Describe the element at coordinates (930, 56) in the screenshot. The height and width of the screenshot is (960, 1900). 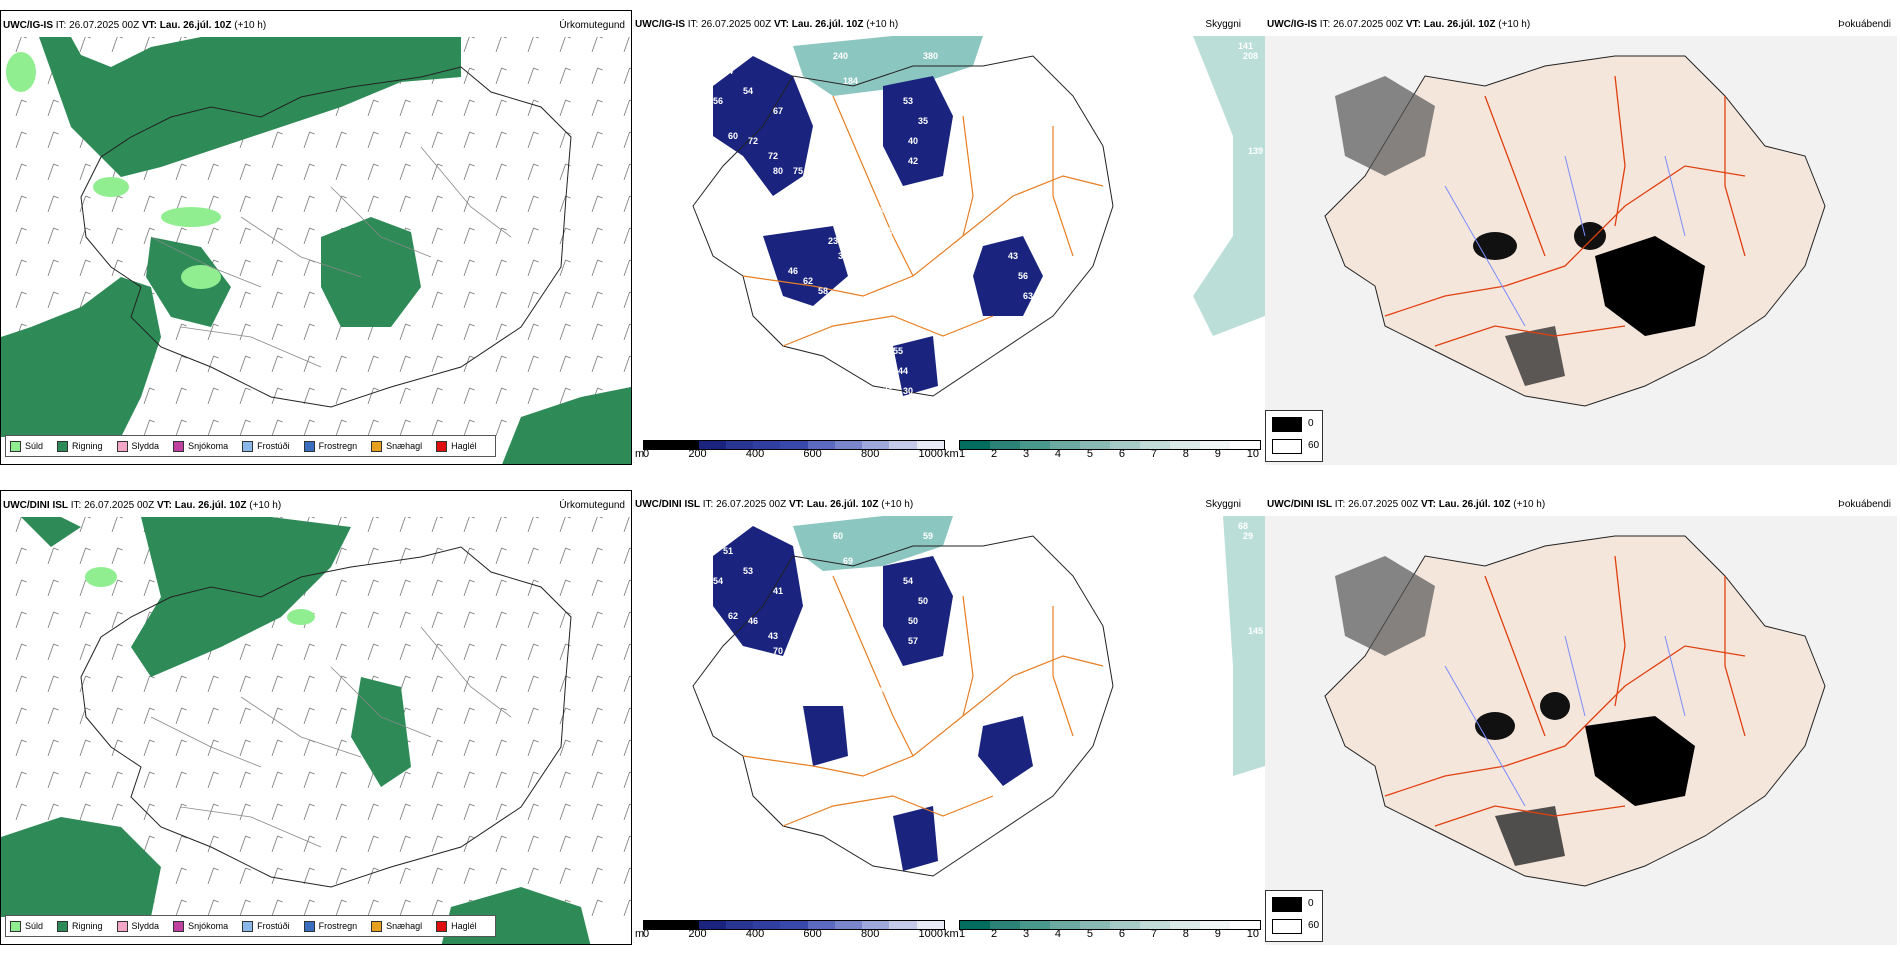
I see `cloud-base-value: 380` at that location.